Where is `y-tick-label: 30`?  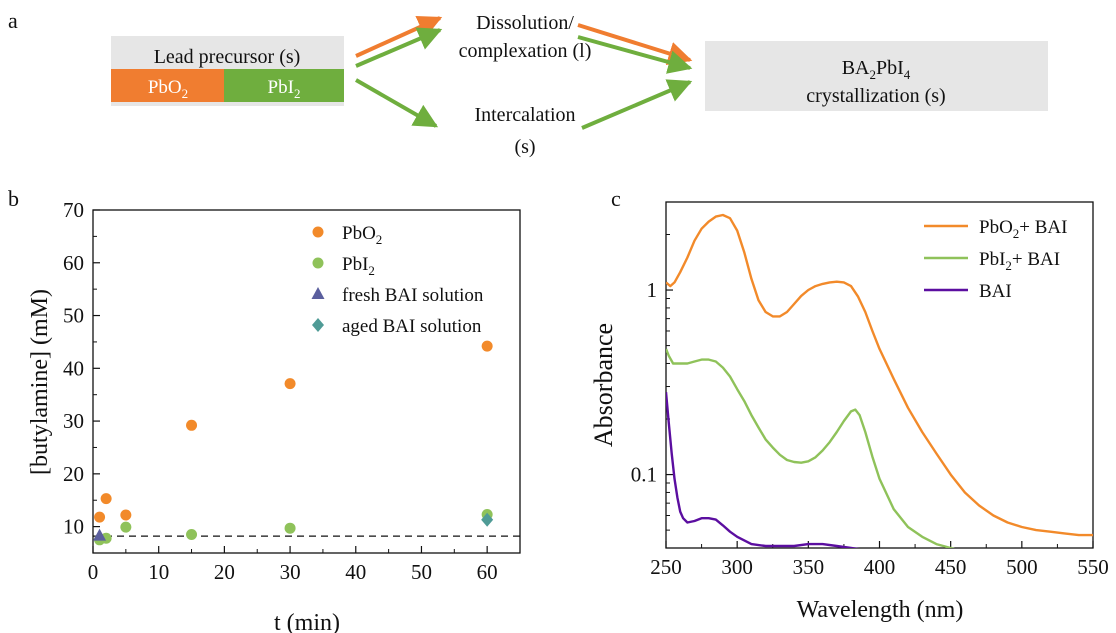
y-tick-label: 30 is located at coordinates (73, 421).